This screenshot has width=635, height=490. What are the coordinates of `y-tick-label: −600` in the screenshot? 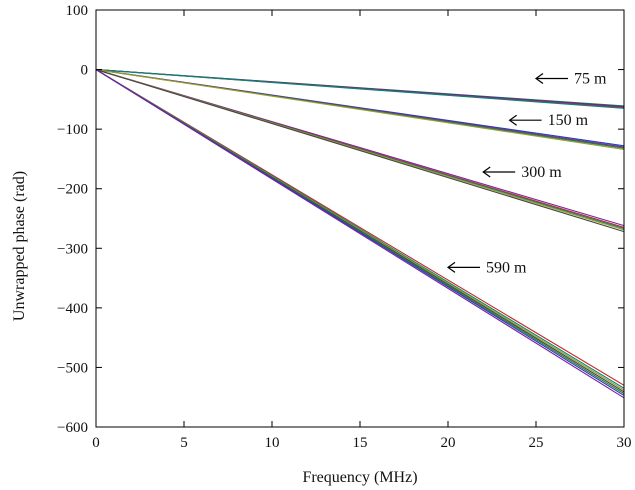 It's located at (72, 428).